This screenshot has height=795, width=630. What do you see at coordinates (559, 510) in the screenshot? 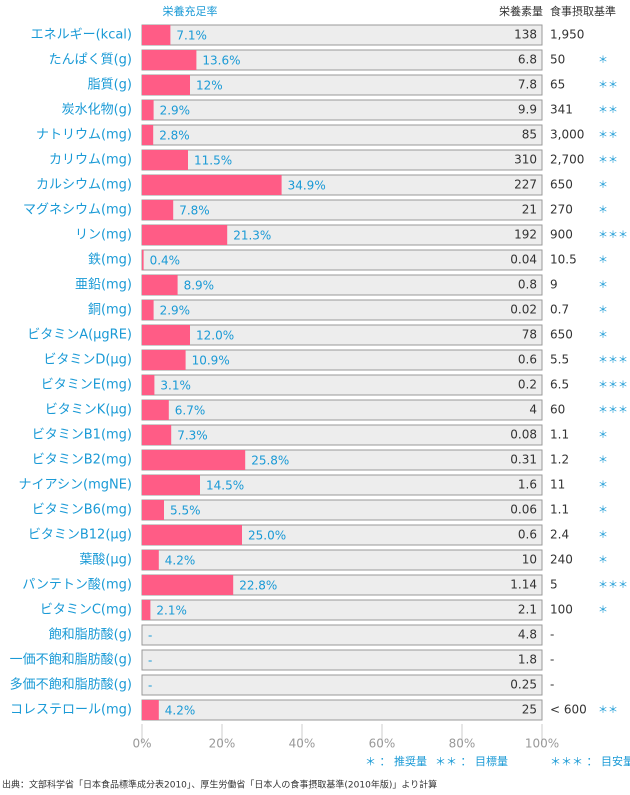
I see `standard: 1.1` at bounding box center [559, 510].